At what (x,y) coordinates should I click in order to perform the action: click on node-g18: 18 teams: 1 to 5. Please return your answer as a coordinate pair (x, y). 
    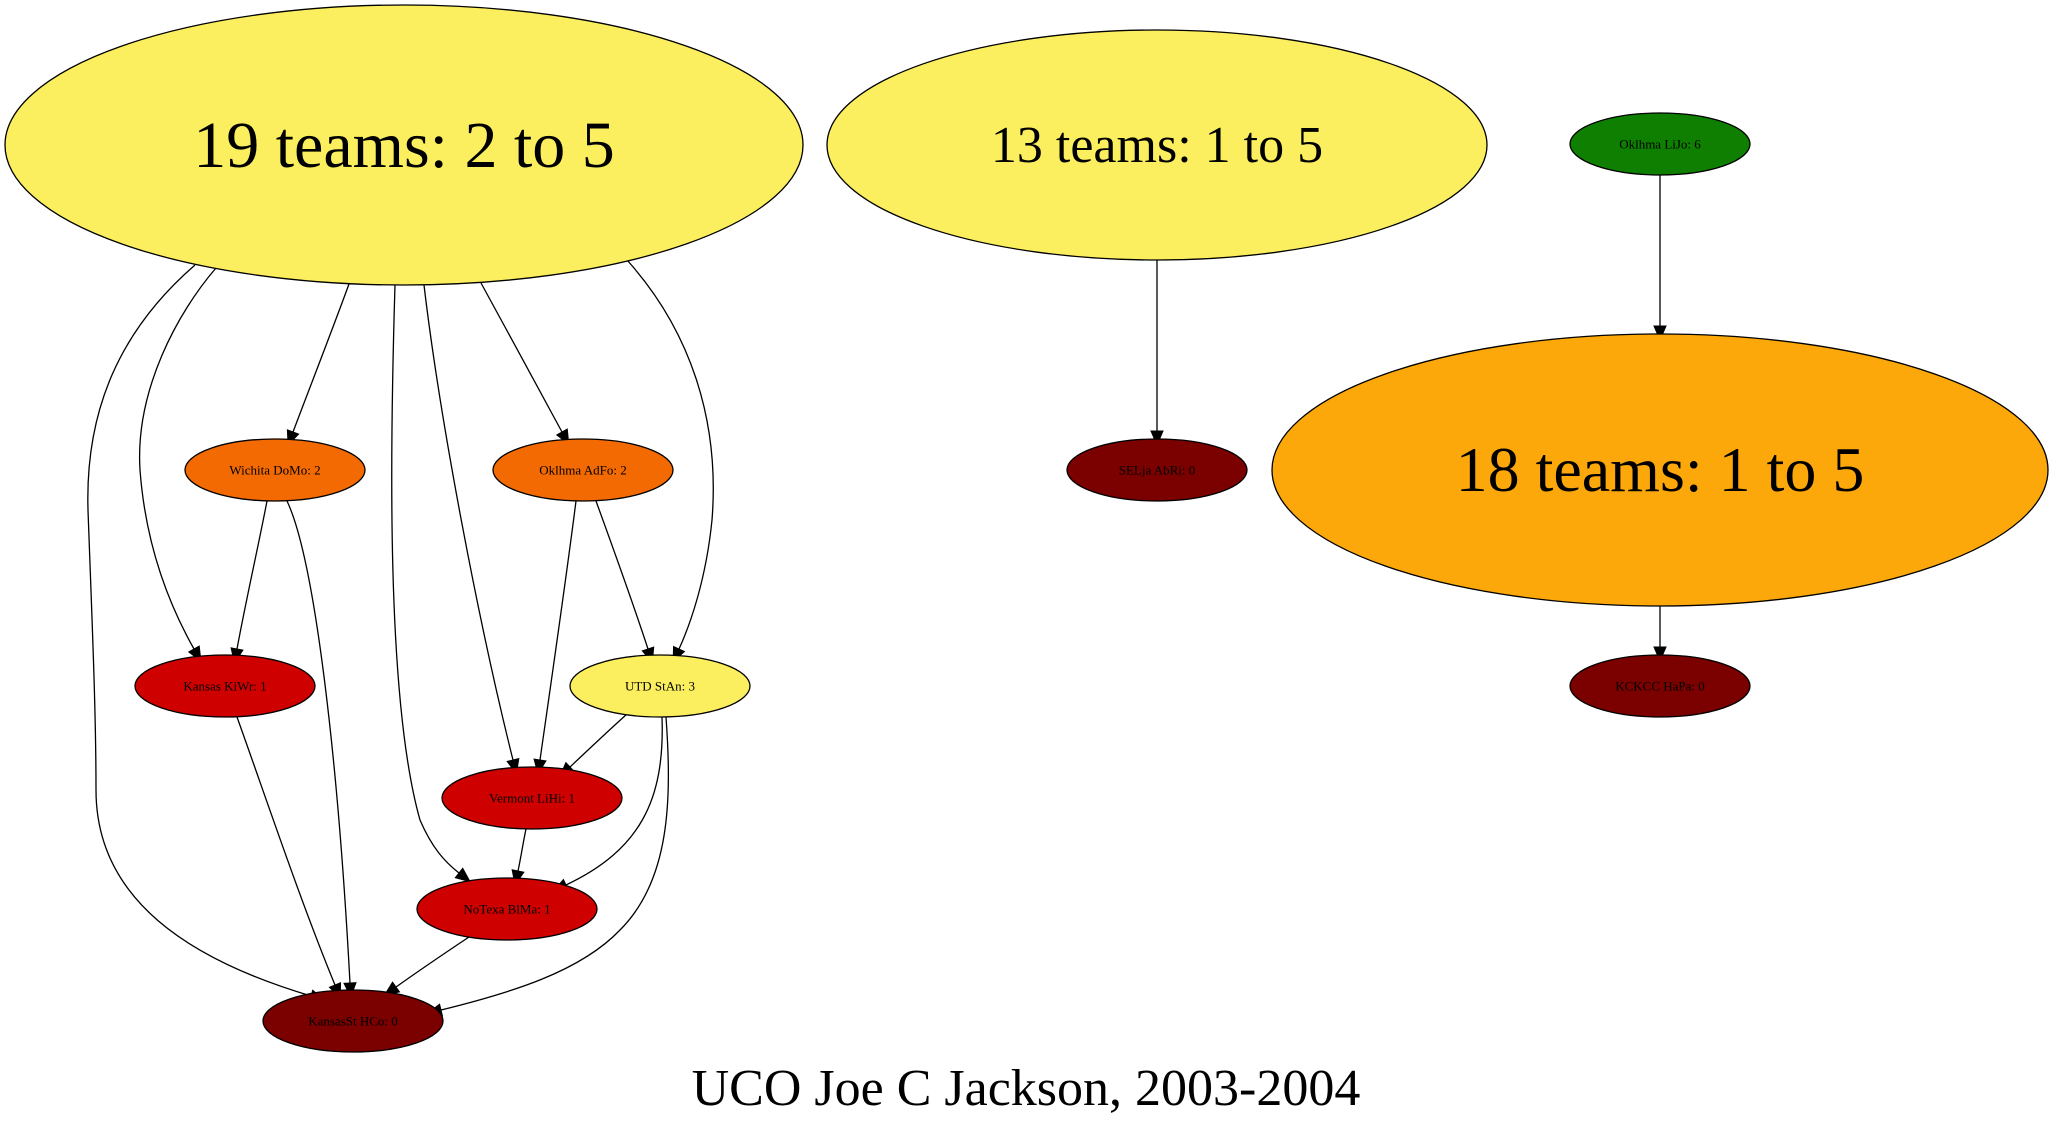
    Looking at the image, I should click on (1660, 470).